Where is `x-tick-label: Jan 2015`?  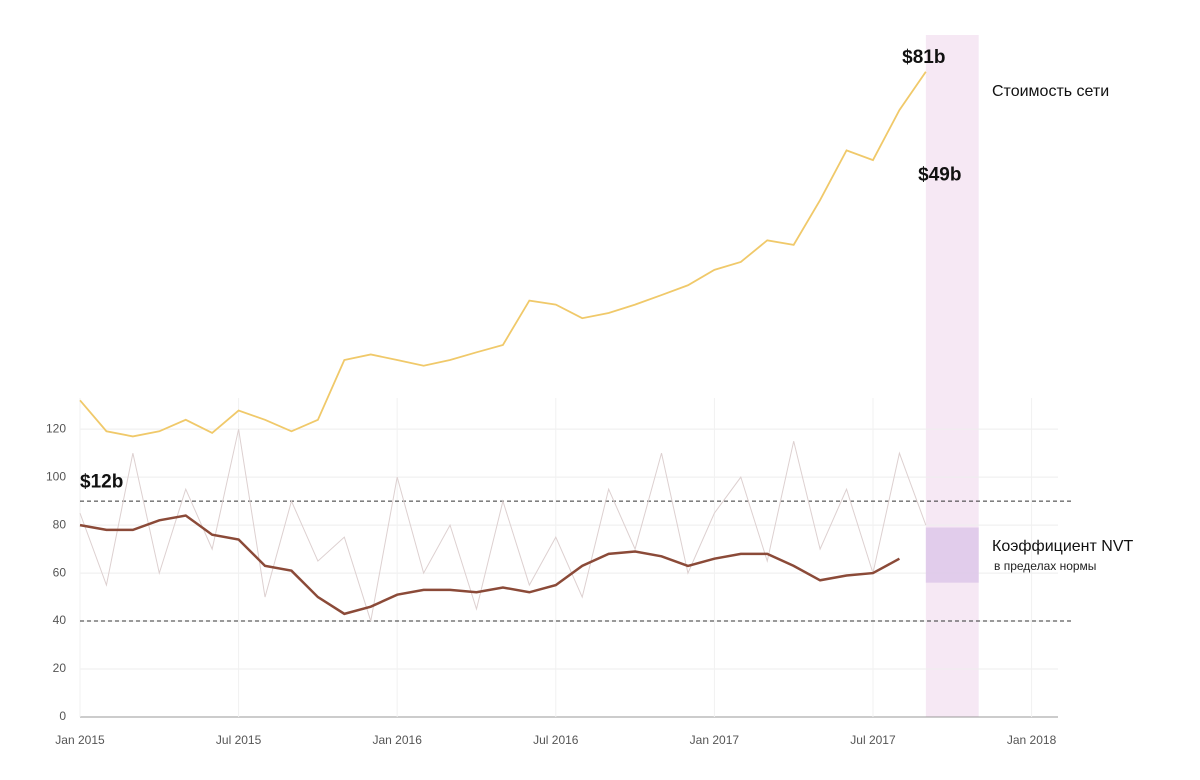
x-tick-label: Jan 2015 is located at coordinates (80, 740).